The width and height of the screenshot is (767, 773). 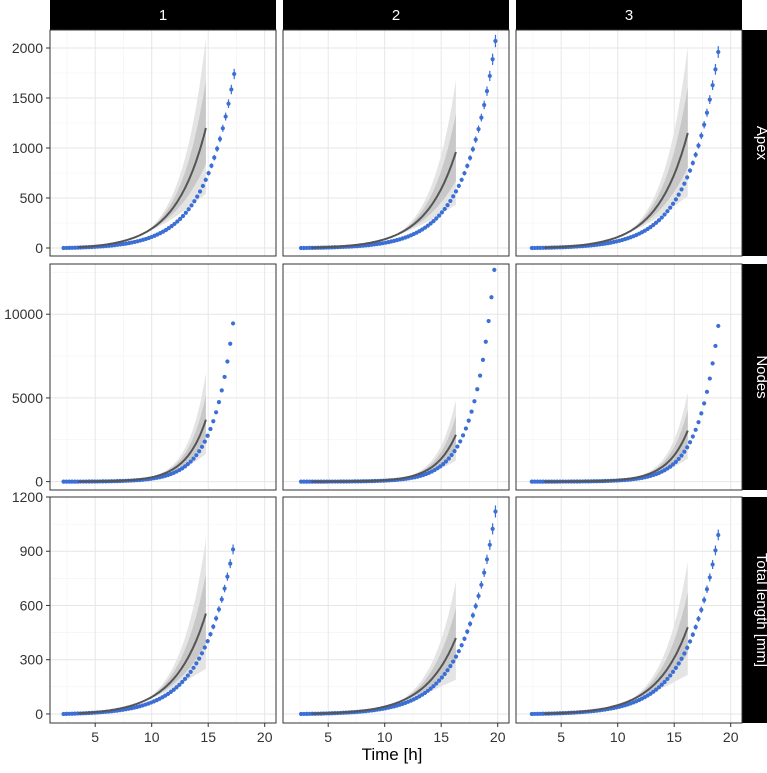 What do you see at coordinates (629, 377) in the screenshot?
I see `facet-panel` at bounding box center [629, 377].